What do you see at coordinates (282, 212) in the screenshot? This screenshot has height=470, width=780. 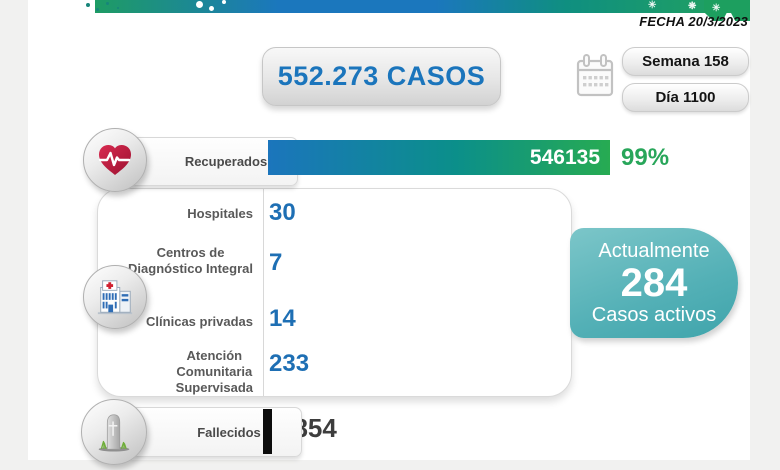 I see `breakdown-value-hospitales: 30` at bounding box center [282, 212].